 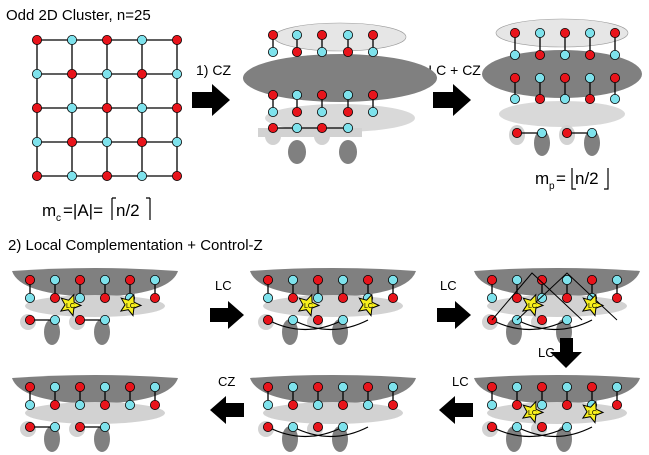 I want to click on lc-panel-3: LC LC, so click(x=557, y=306).